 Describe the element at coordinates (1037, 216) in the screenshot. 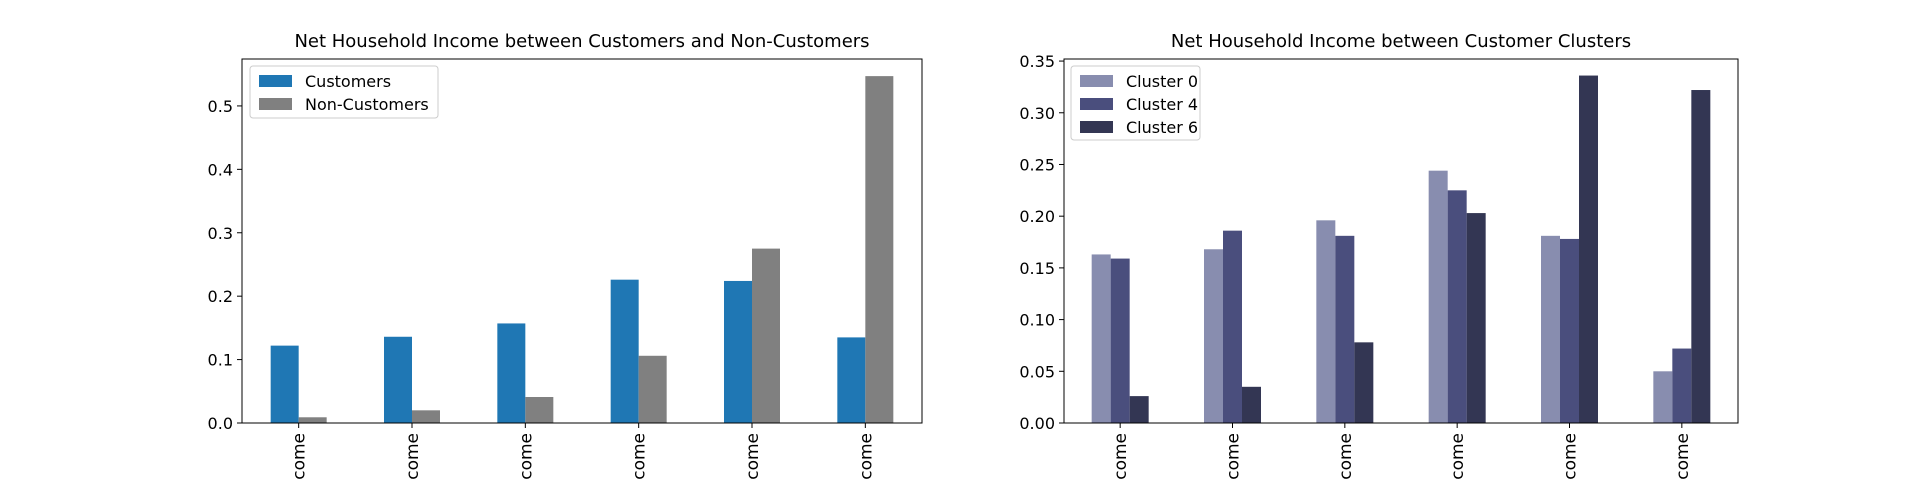

I see `y-tick-label: 0.20` at that location.